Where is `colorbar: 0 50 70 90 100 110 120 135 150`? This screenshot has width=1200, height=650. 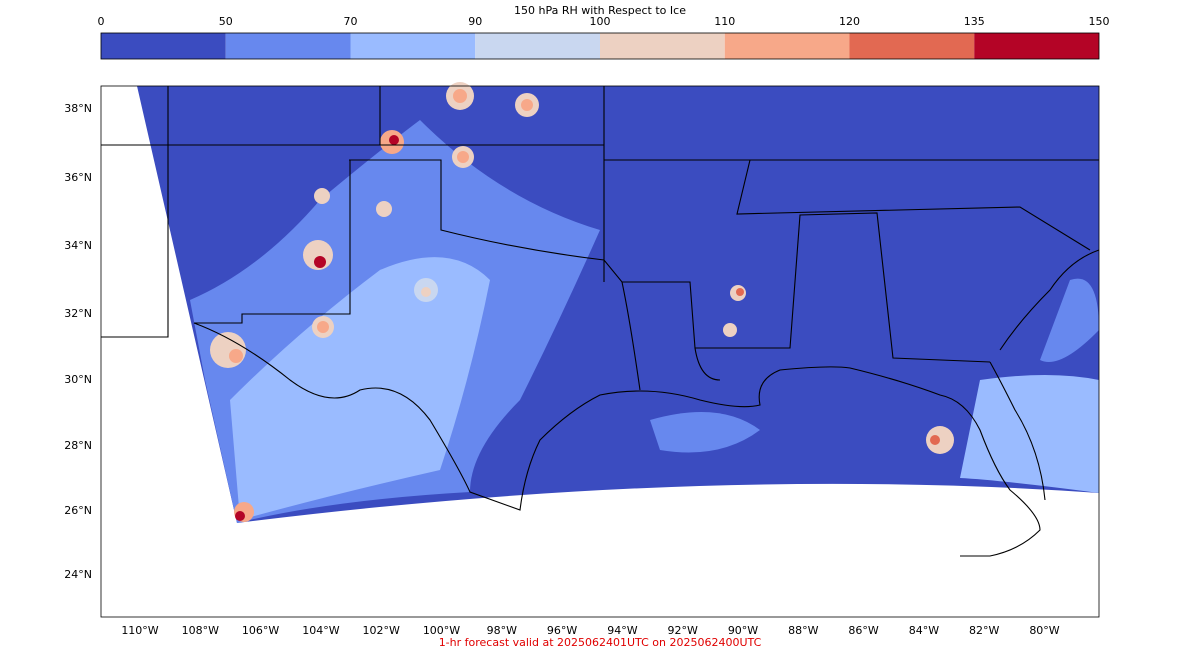 colorbar: 0 50 70 90 100 110 120 135 150 is located at coordinates (604, 37).